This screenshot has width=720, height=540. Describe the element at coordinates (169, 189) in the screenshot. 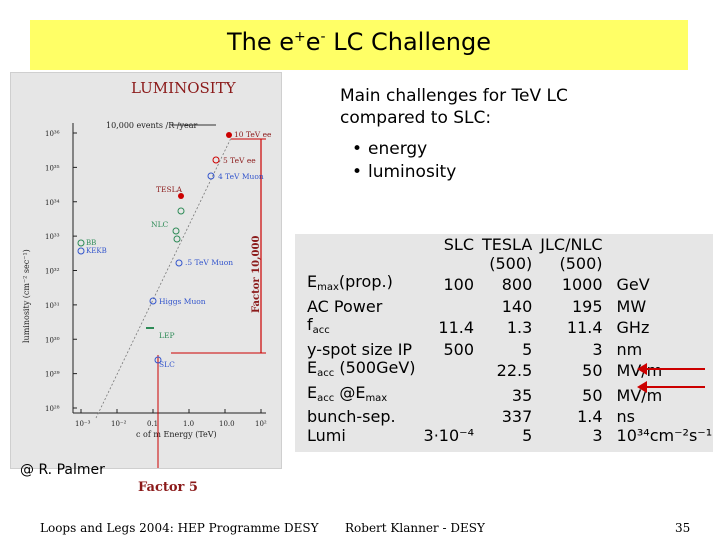

I see `label-tesla: TESLA` at that location.